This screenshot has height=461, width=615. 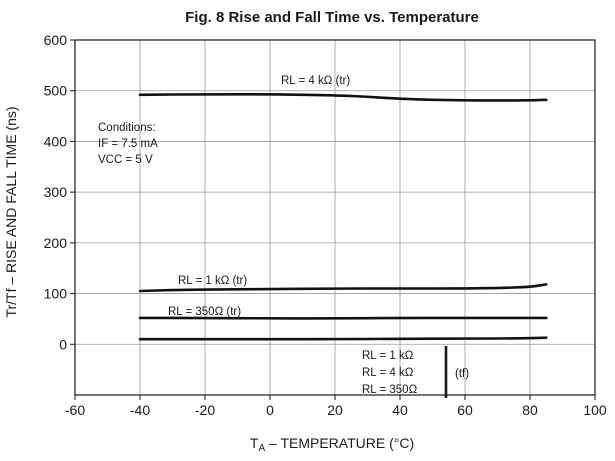 What do you see at coordinates (530, 410) in the screenshot?
I see `x-tick-label: 80` at bounding box center [530, 410].